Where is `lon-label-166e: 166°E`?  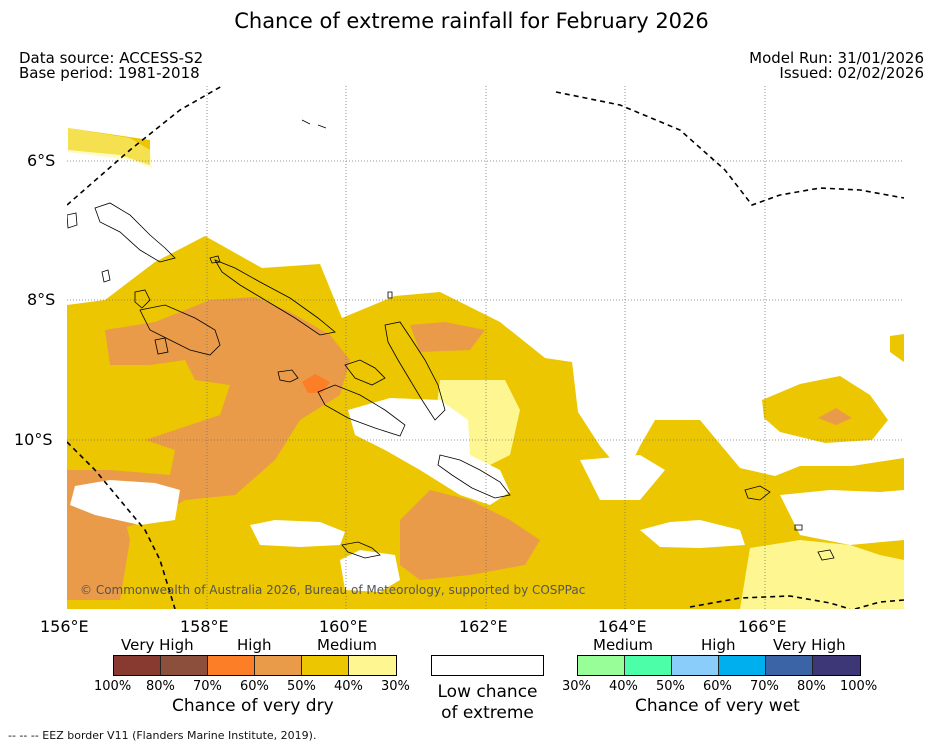 lon-label-166e: 166°E is located at coordinates (762, 626).